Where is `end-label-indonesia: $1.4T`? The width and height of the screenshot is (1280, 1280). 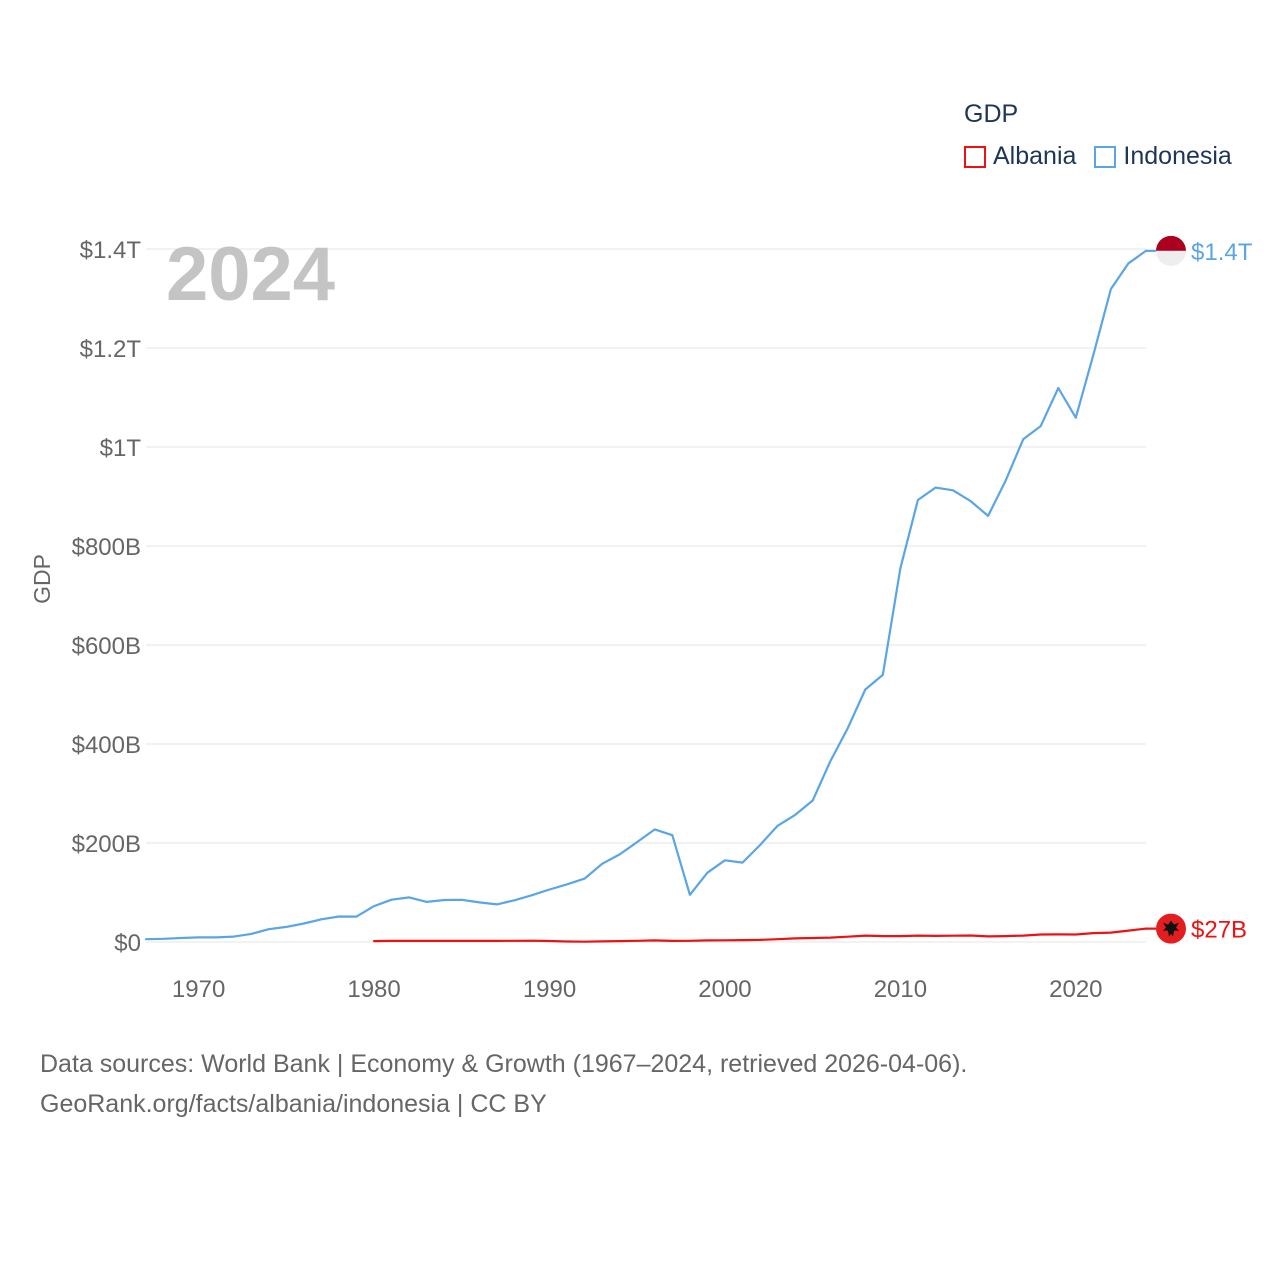 end-label-indonesia: $1.4T is located at coordinates (1222, 252).